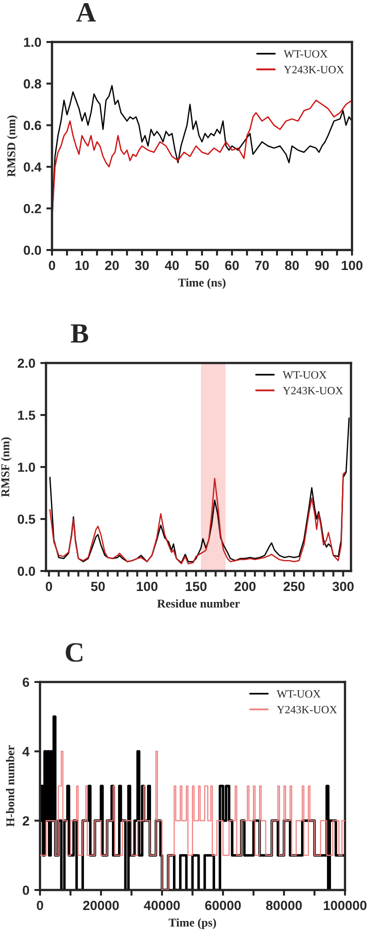 The width and height of the screenshot is (374, 946). I want to click on y-tick-label: 0.6, so click(33, 125).